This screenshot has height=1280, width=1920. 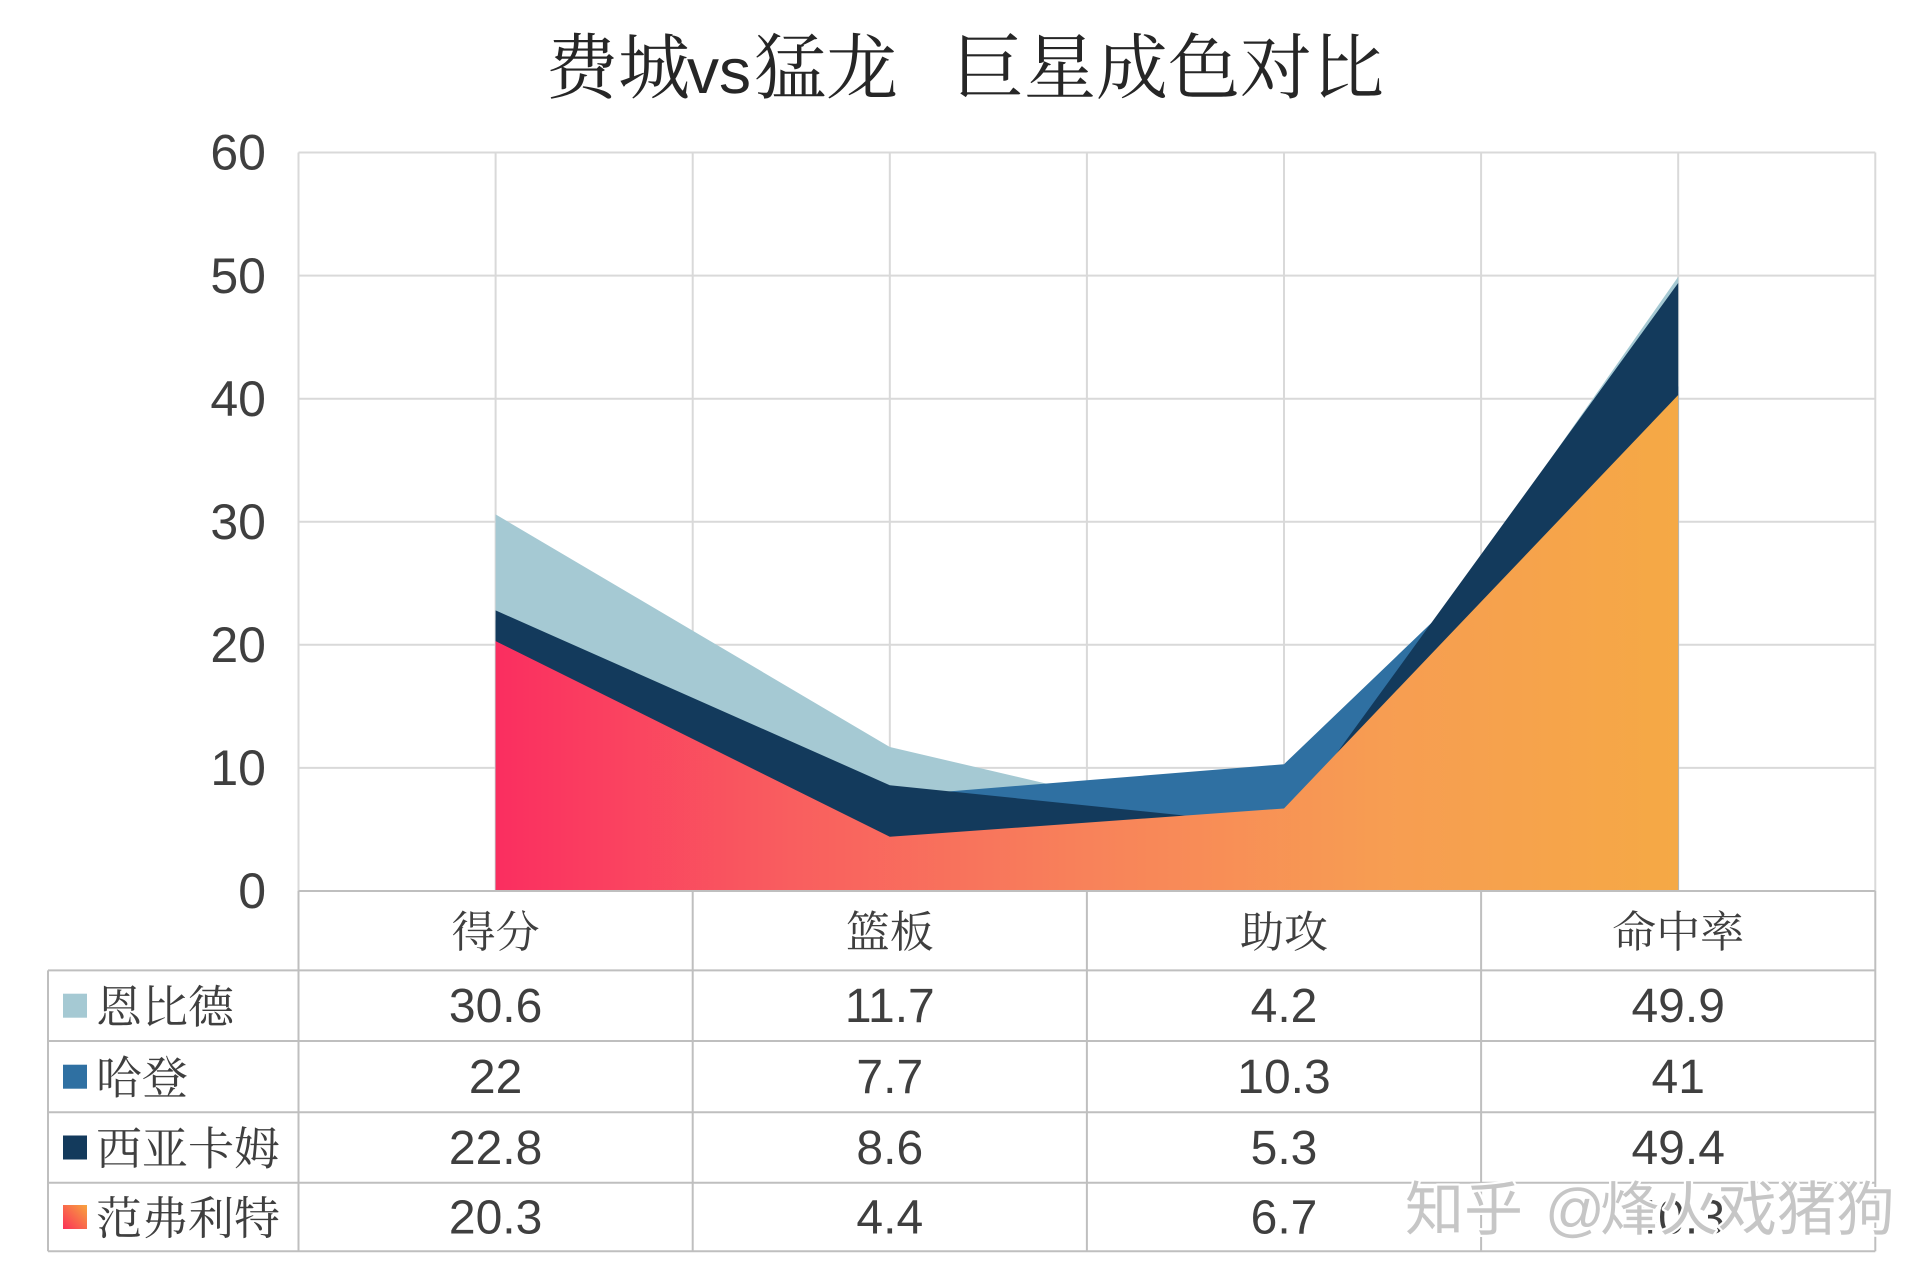 I want to click on svg-text: 20.3, so click(x=495, y=1218).